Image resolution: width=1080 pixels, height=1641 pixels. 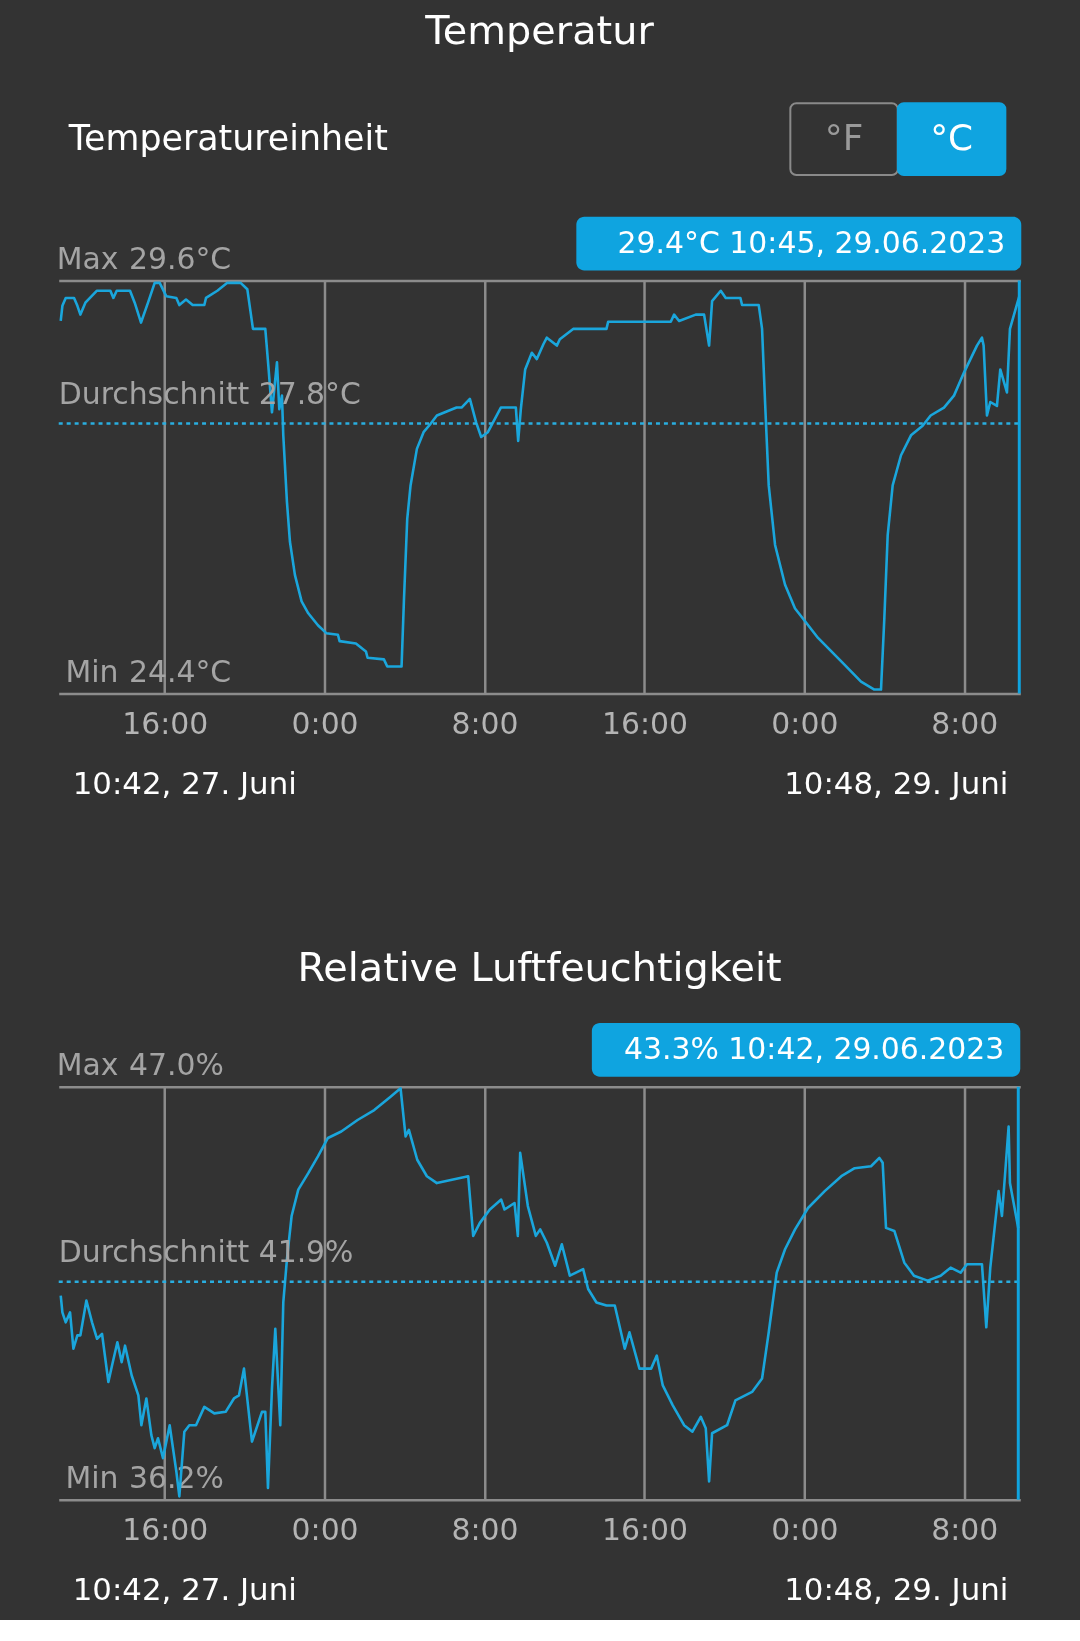 I want to click on chart-title: Temperatur, so click(x=539, y=29).